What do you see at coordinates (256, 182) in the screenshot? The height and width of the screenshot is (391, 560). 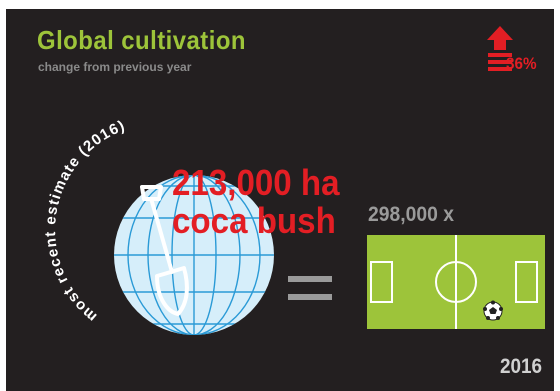 I see `area-value: 213,000 ha` at bounding box center [256, 182].